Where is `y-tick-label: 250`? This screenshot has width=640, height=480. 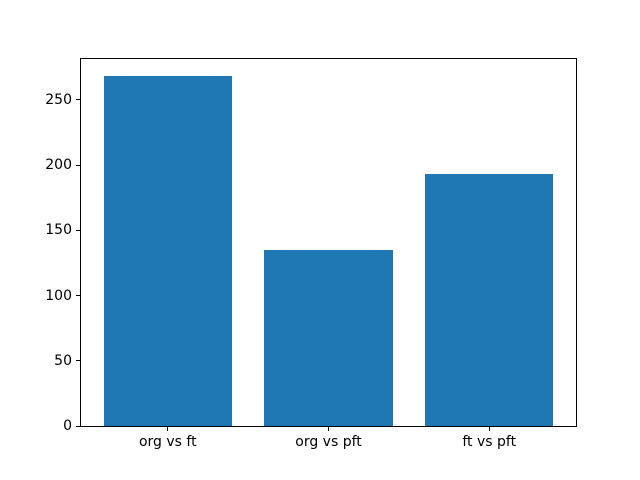 y-tick-label: 250 is located at coordinates (58, 99).